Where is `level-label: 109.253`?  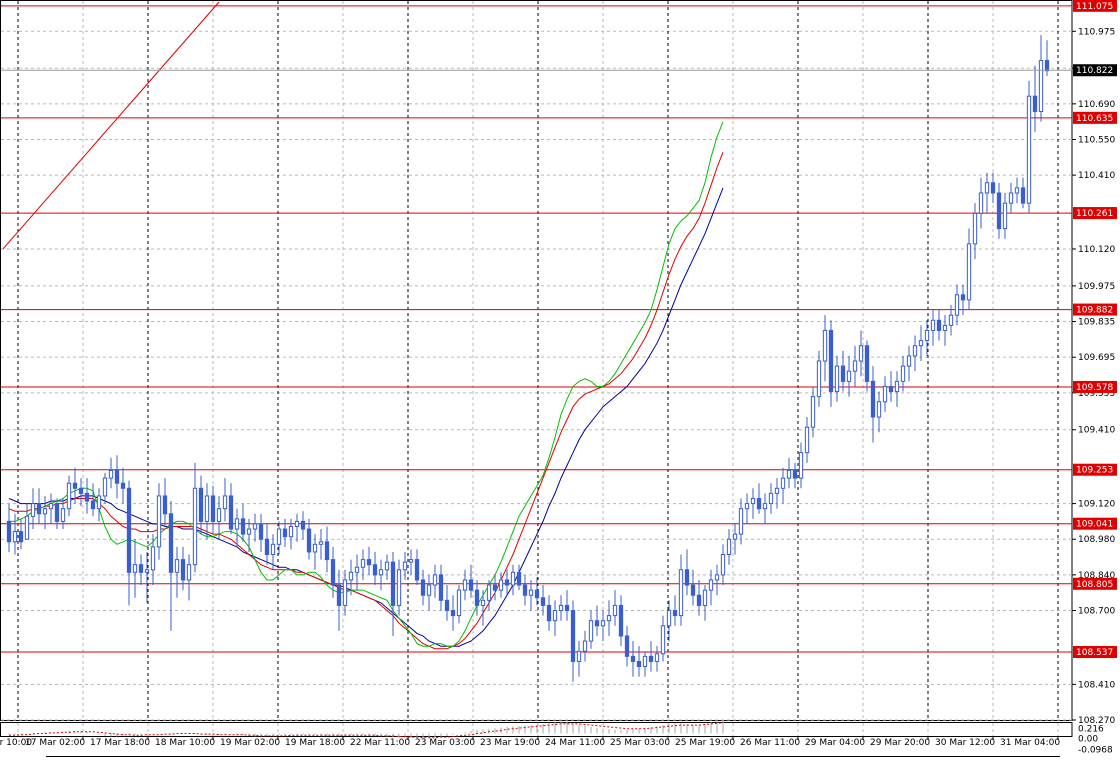
level-label: 109.253 is located at coordinates (1095, 469).